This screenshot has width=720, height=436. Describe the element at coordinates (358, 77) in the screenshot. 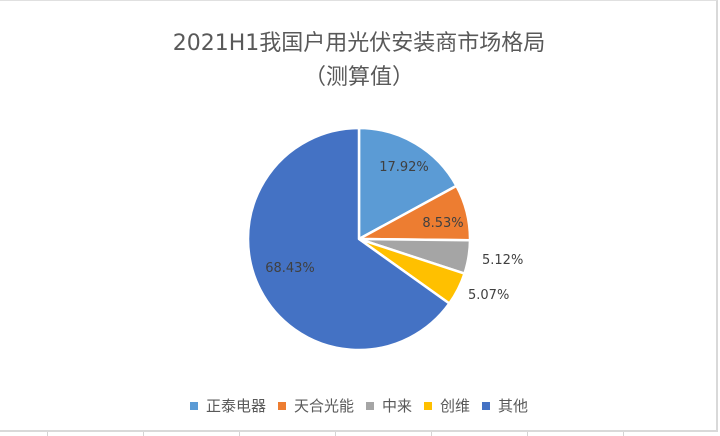

I see `chart-subtitle: （测算值）` at that location.